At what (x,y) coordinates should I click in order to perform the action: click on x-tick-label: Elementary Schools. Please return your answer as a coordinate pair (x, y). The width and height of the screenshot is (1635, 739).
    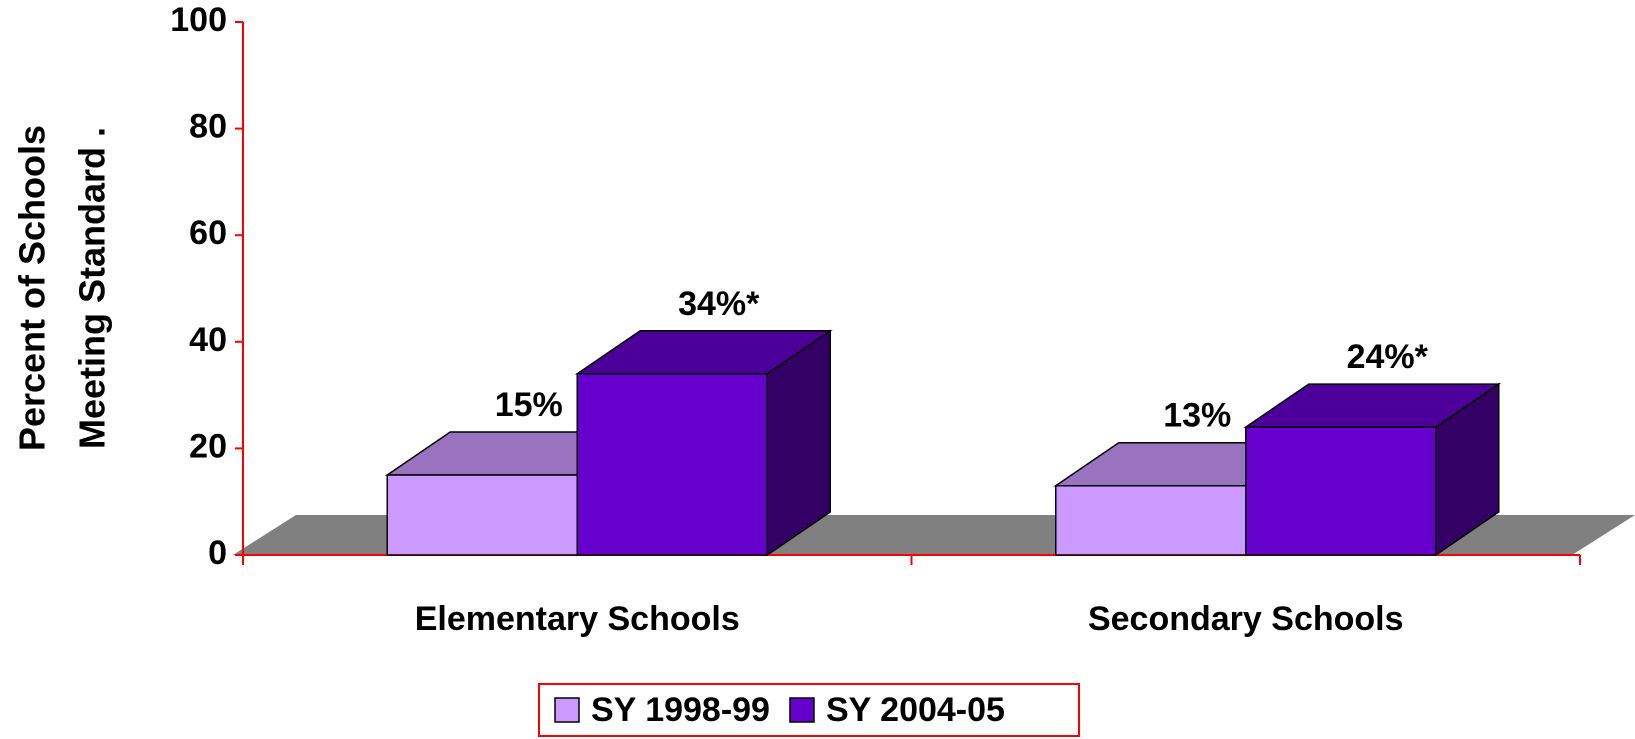
    Looking at the image, I should click on (577, 619).